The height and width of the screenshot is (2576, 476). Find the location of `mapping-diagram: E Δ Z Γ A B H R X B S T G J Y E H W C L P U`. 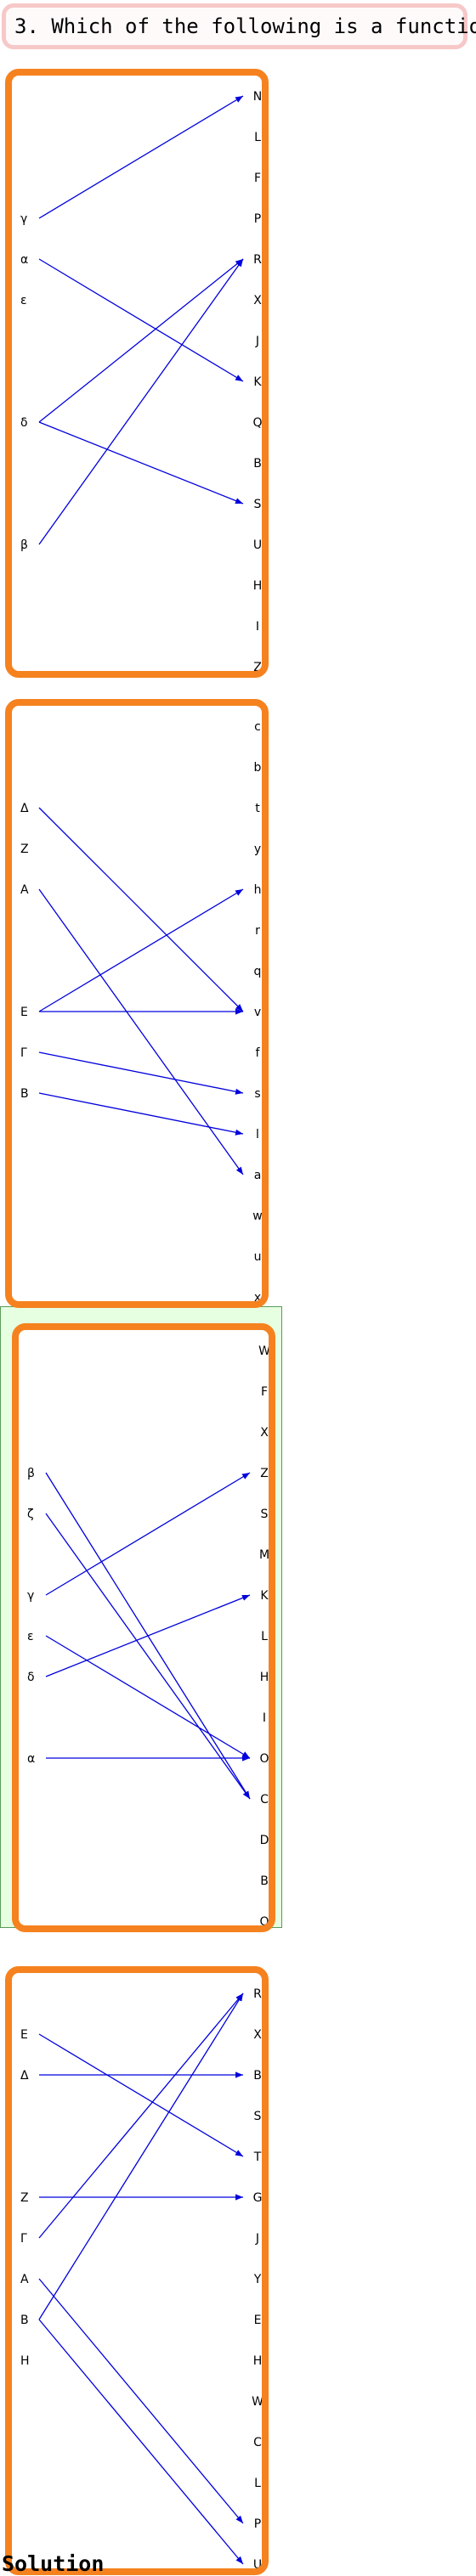

mapping-diagram: E Δ Z Γ A B H R X B S T G J Y E H W C L P U is located at coordinates (141, 2277).